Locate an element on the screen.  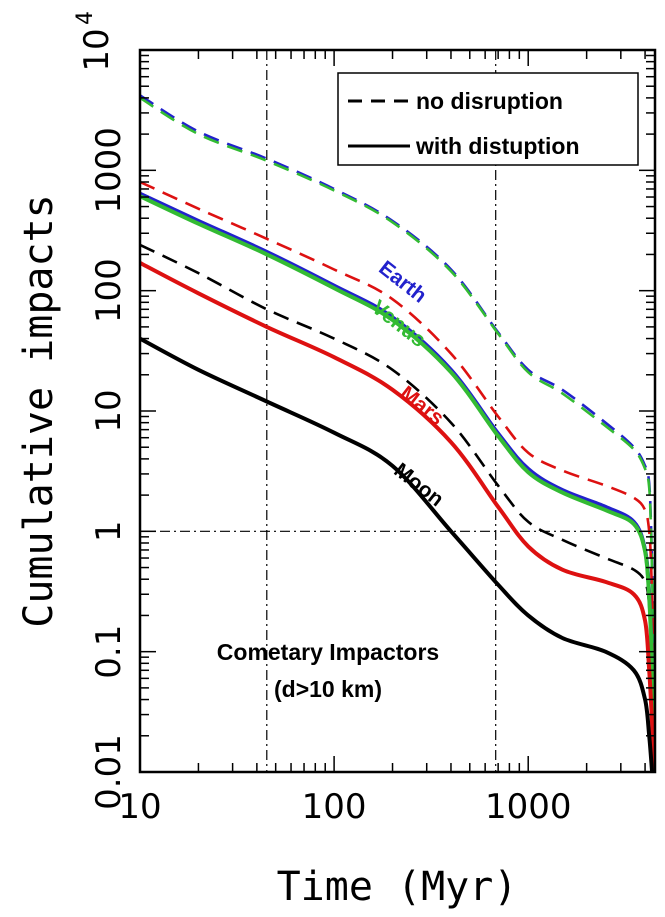
x-axis-title: Time (Myr) is located at coordinates (397, 887).